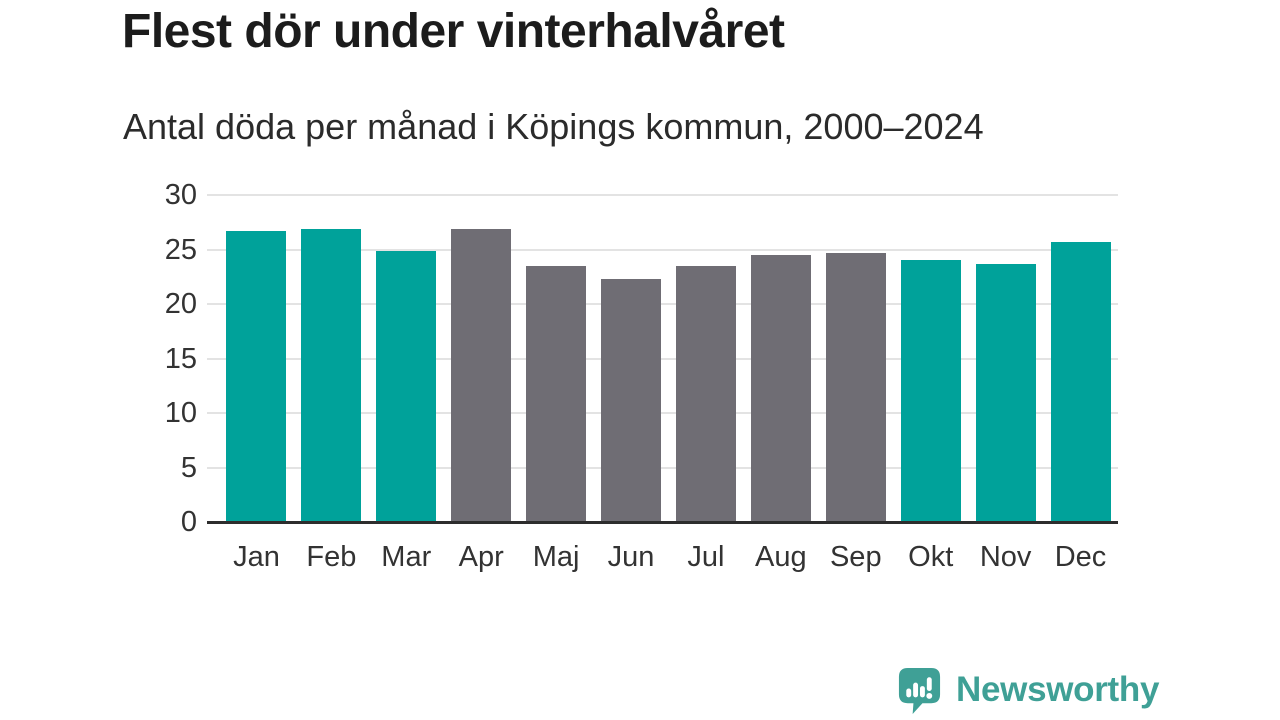 This screenshot has width=1280, height=720. I want to click on chart-title: Flest dör under vinterhalvåret, so click(453, 31).